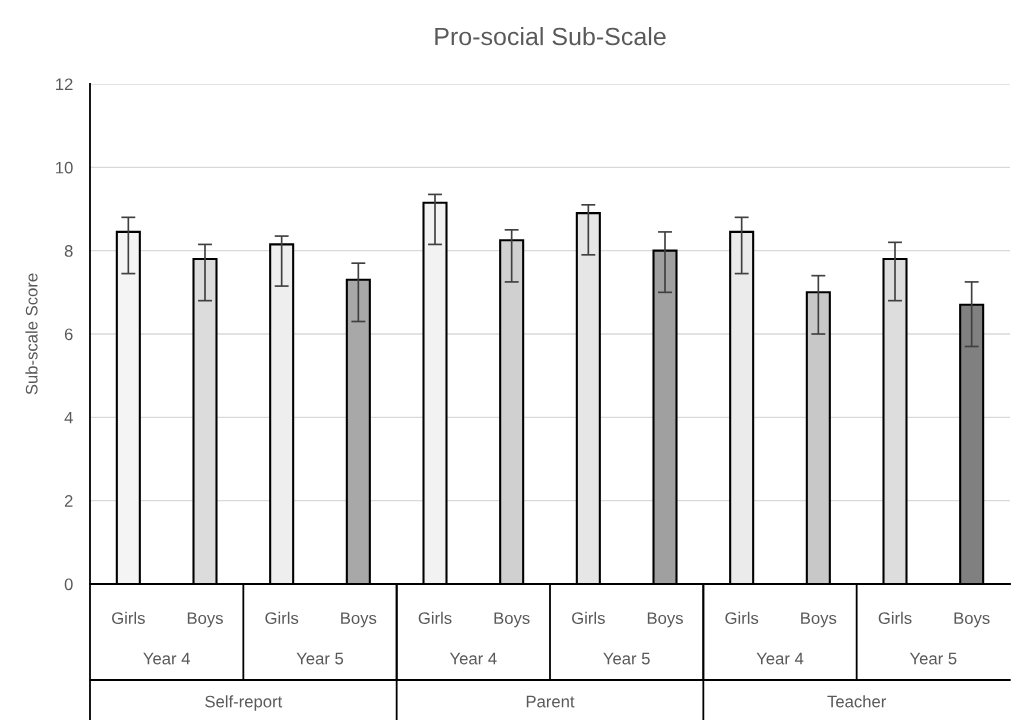 This screenshot has height=720, width=1025. Describe the element at coordinates (68, 584) in the screenshot. I see `y-tick-label: 0` at that location.